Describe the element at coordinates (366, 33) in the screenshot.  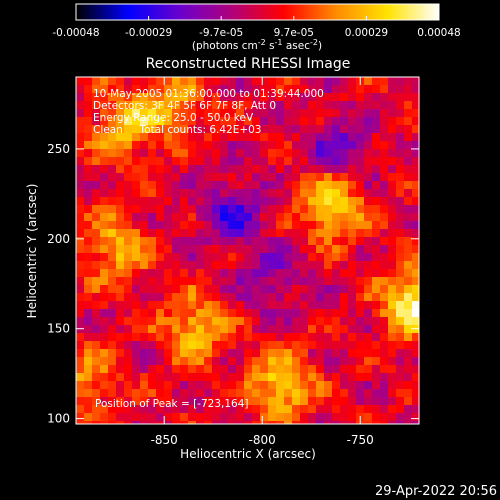
I see `colorbar-tick-label: 0.00029` at that location.